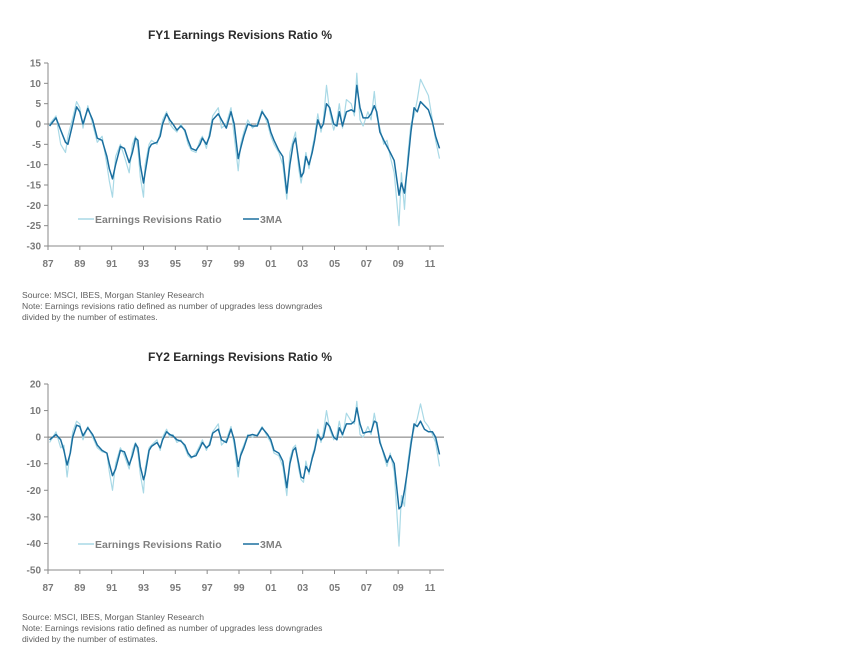 This screenshot has height=650, width=843. I want to click on y-tick-label: 15, so click(36, 64).